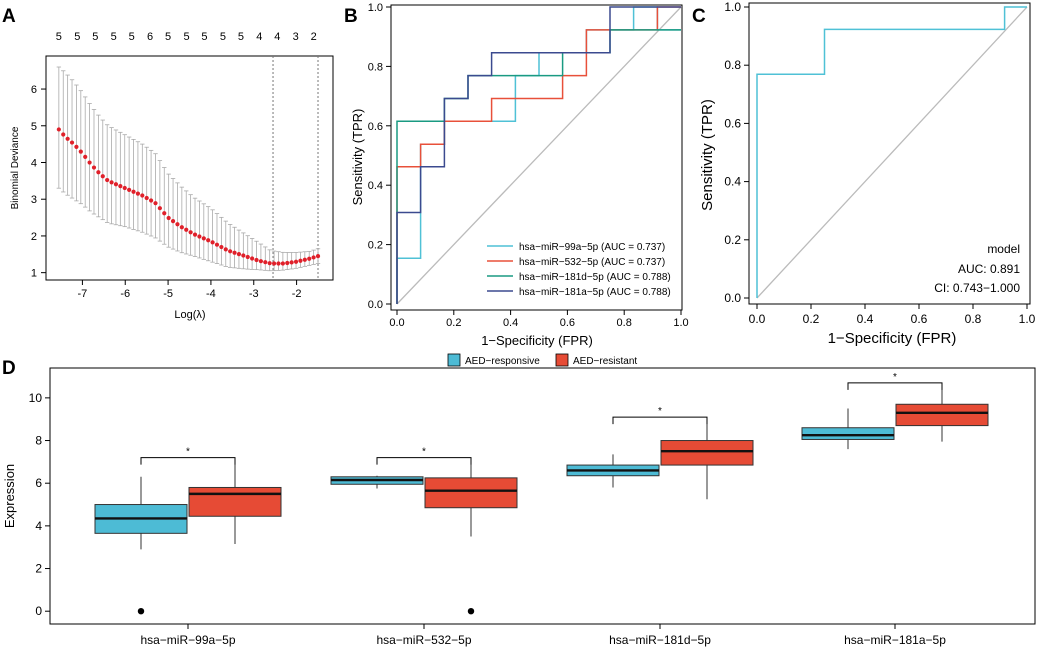  What do you see at coordinates (732, 7) in the screenshot?
I see `roc-ytick-label: 1.0` at bounding box center [732, 7].